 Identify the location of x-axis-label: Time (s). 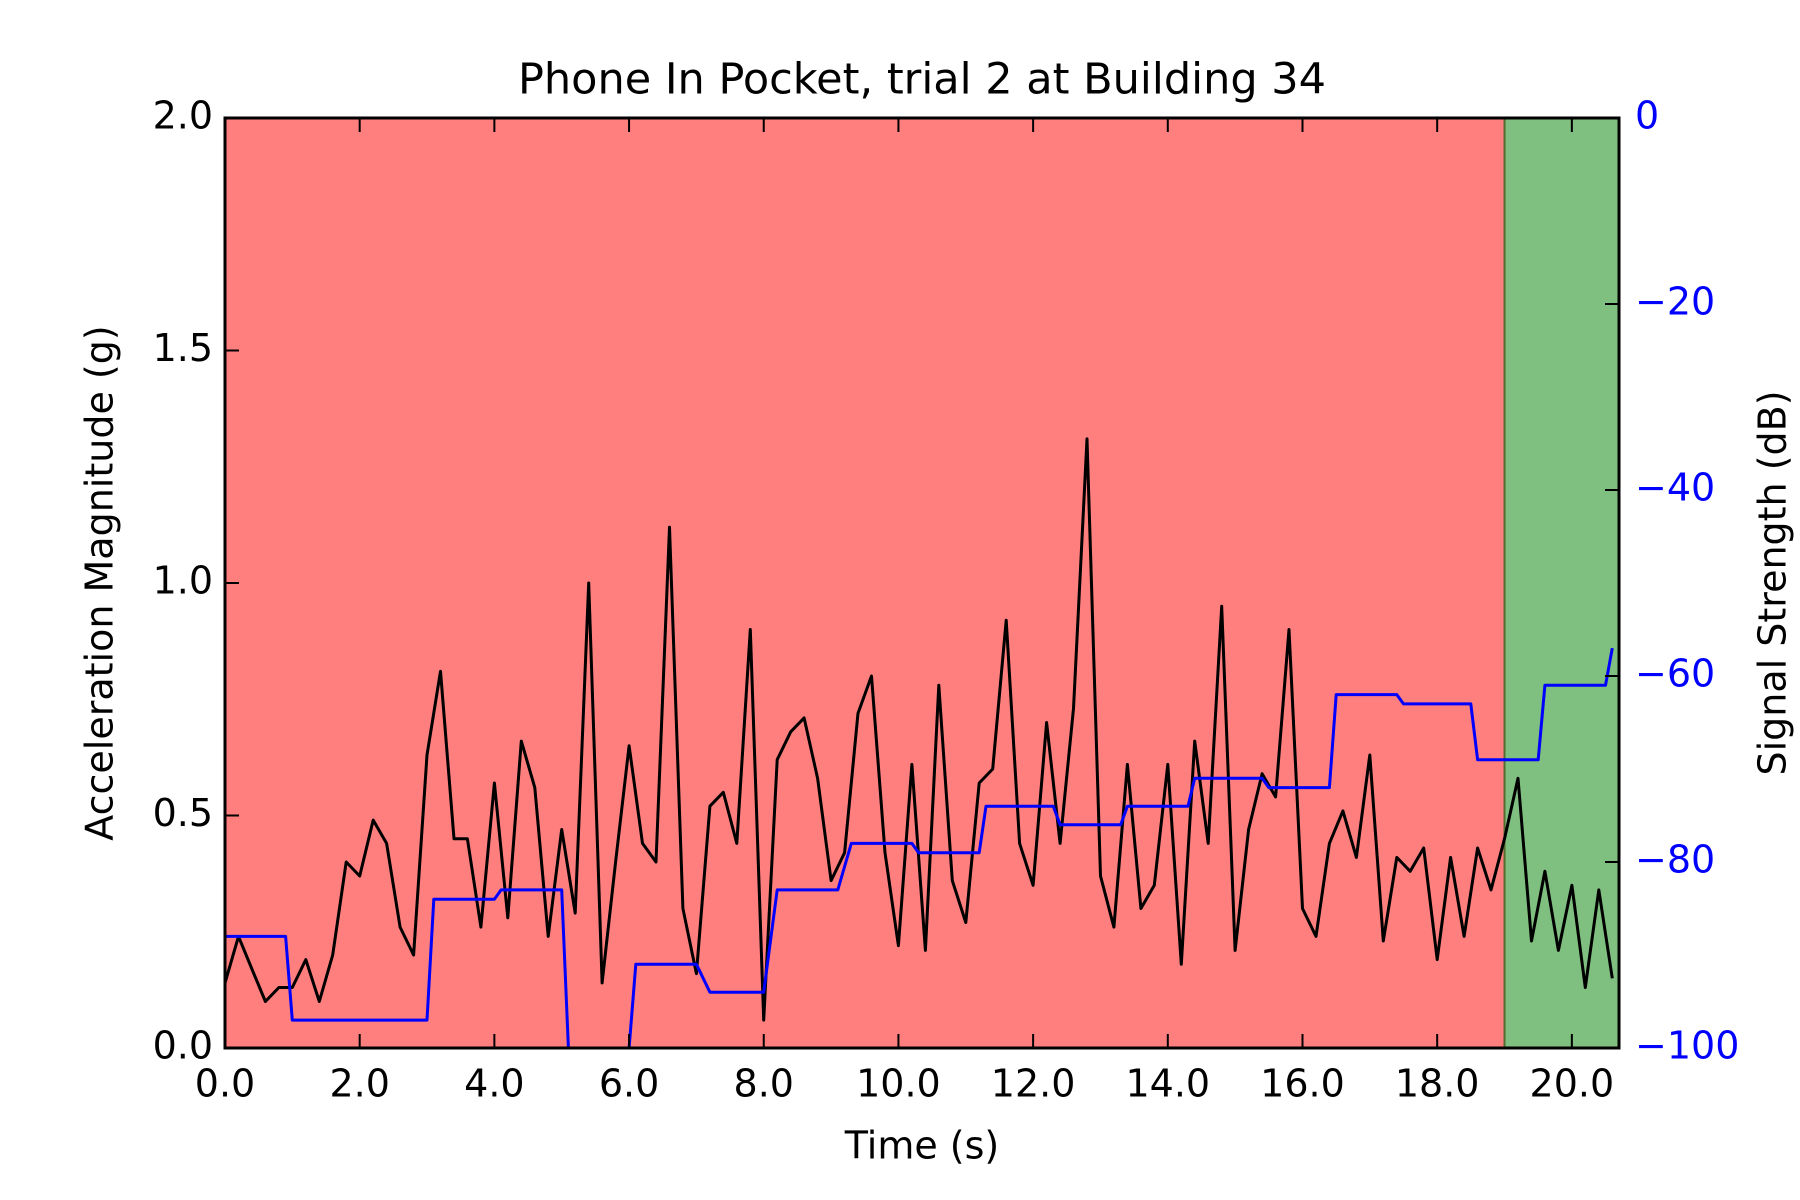
(922, 1146).